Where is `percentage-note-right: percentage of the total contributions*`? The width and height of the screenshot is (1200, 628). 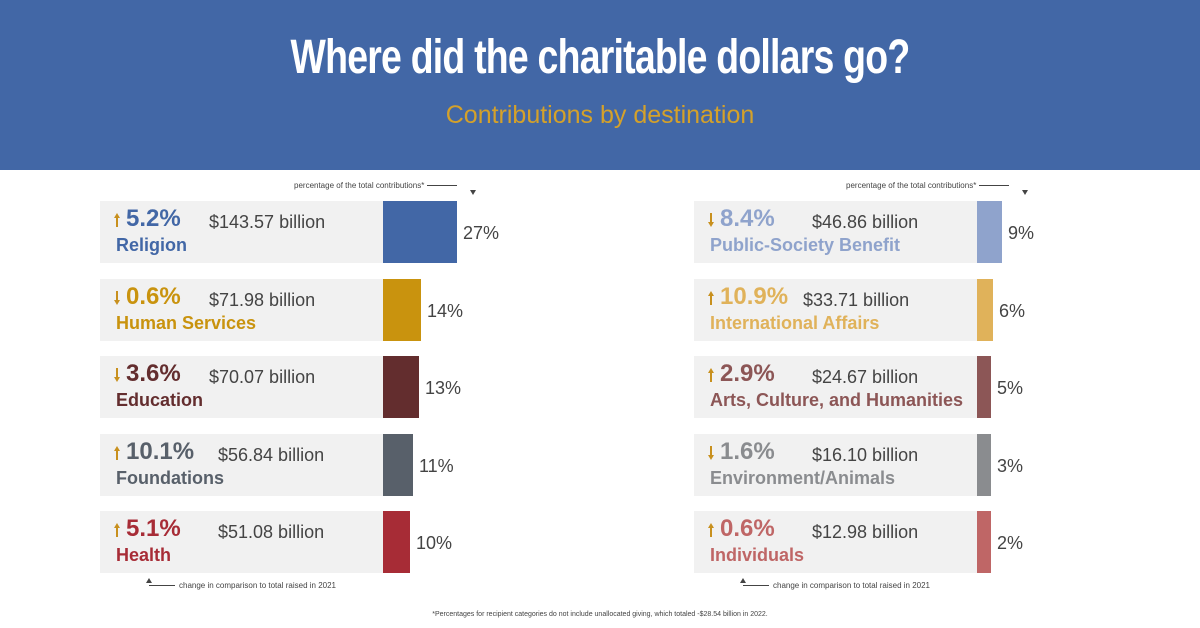 percentage-note-right: percentage of the total contributions* is located at coordinates (928, 185).